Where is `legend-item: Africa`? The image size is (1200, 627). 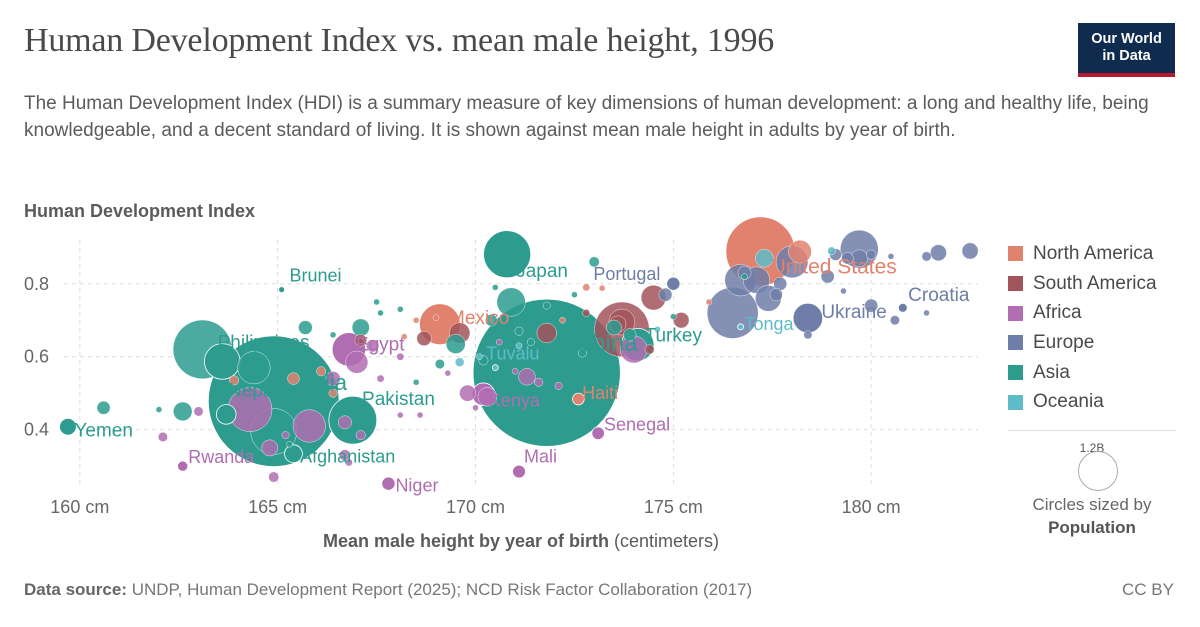 legend-item: Africa is located at coordinates (1082, 313).